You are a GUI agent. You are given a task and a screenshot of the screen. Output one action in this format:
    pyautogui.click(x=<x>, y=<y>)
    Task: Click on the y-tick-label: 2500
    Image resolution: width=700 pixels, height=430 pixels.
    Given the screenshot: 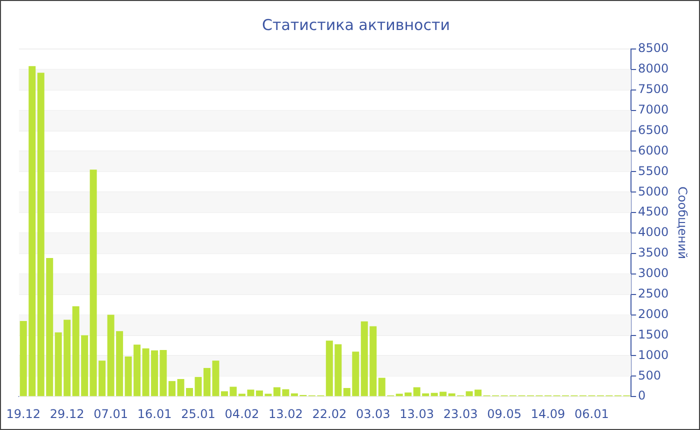 What is the action you would take?
    pyautogui.click(x=653, y=293)
    